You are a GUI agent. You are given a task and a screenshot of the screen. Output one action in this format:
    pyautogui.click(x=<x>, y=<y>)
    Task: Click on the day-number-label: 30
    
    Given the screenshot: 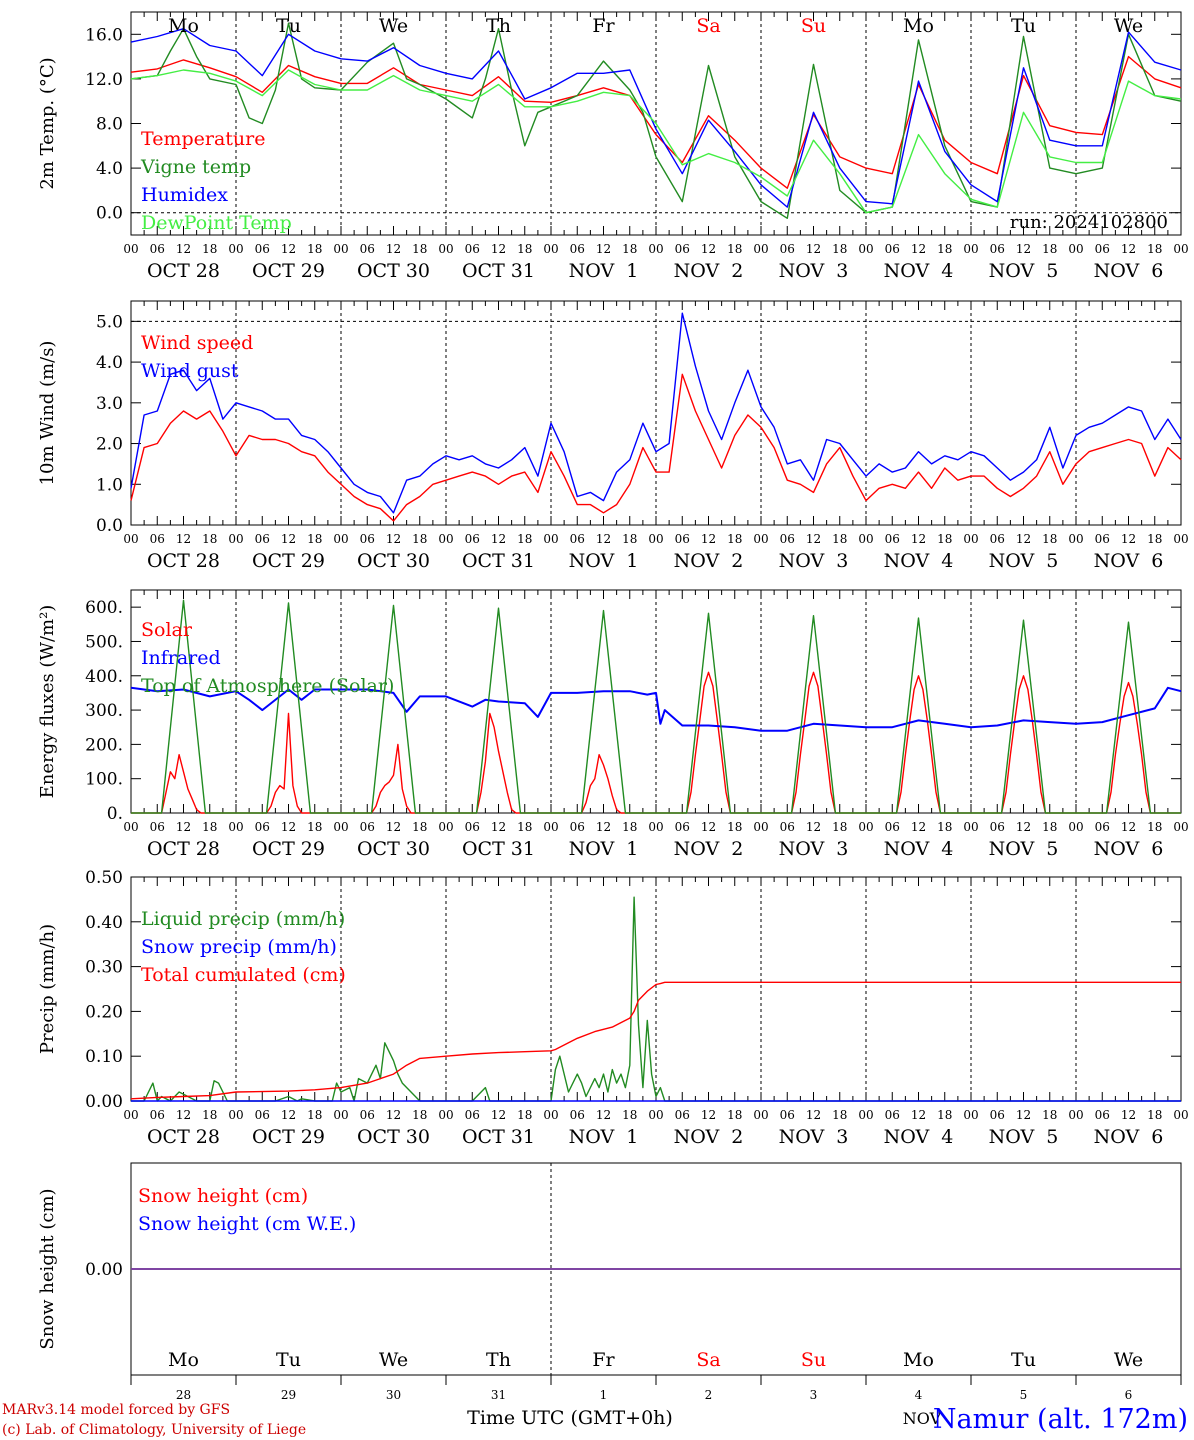 What is the action you would take?
    pyautogui.click(x=393, y=1395)
    